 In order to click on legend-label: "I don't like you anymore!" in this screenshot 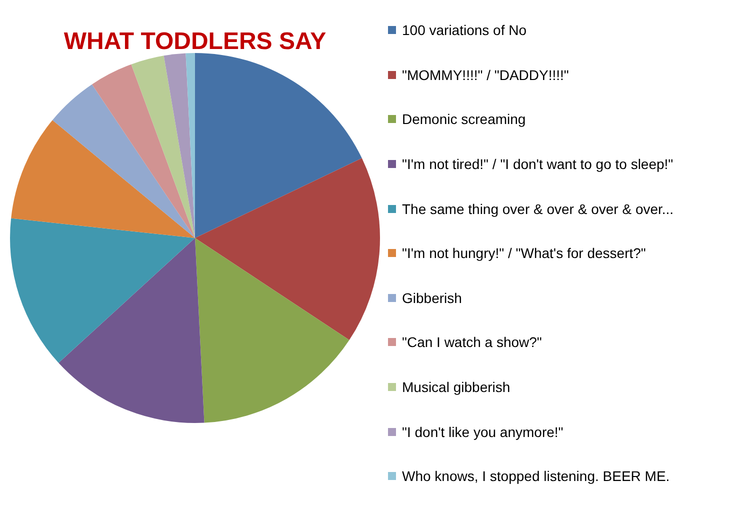, I will do `click(483, 432)`.